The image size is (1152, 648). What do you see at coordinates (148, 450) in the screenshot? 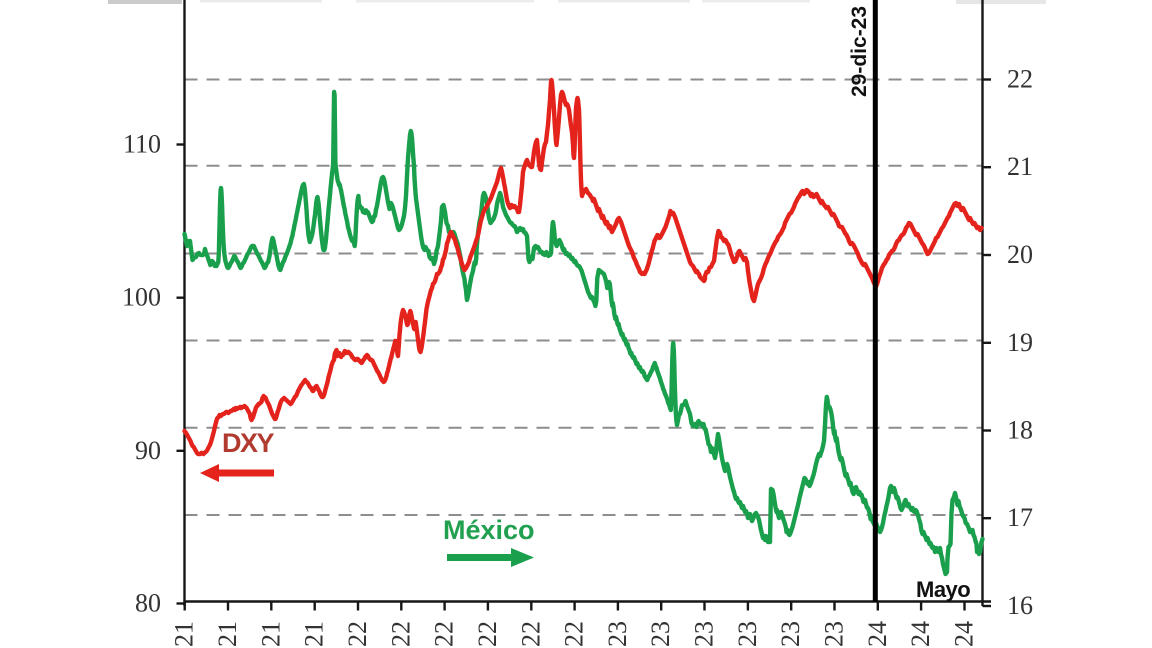
I see `svg-text: 90` at bounding box center [148, 450].